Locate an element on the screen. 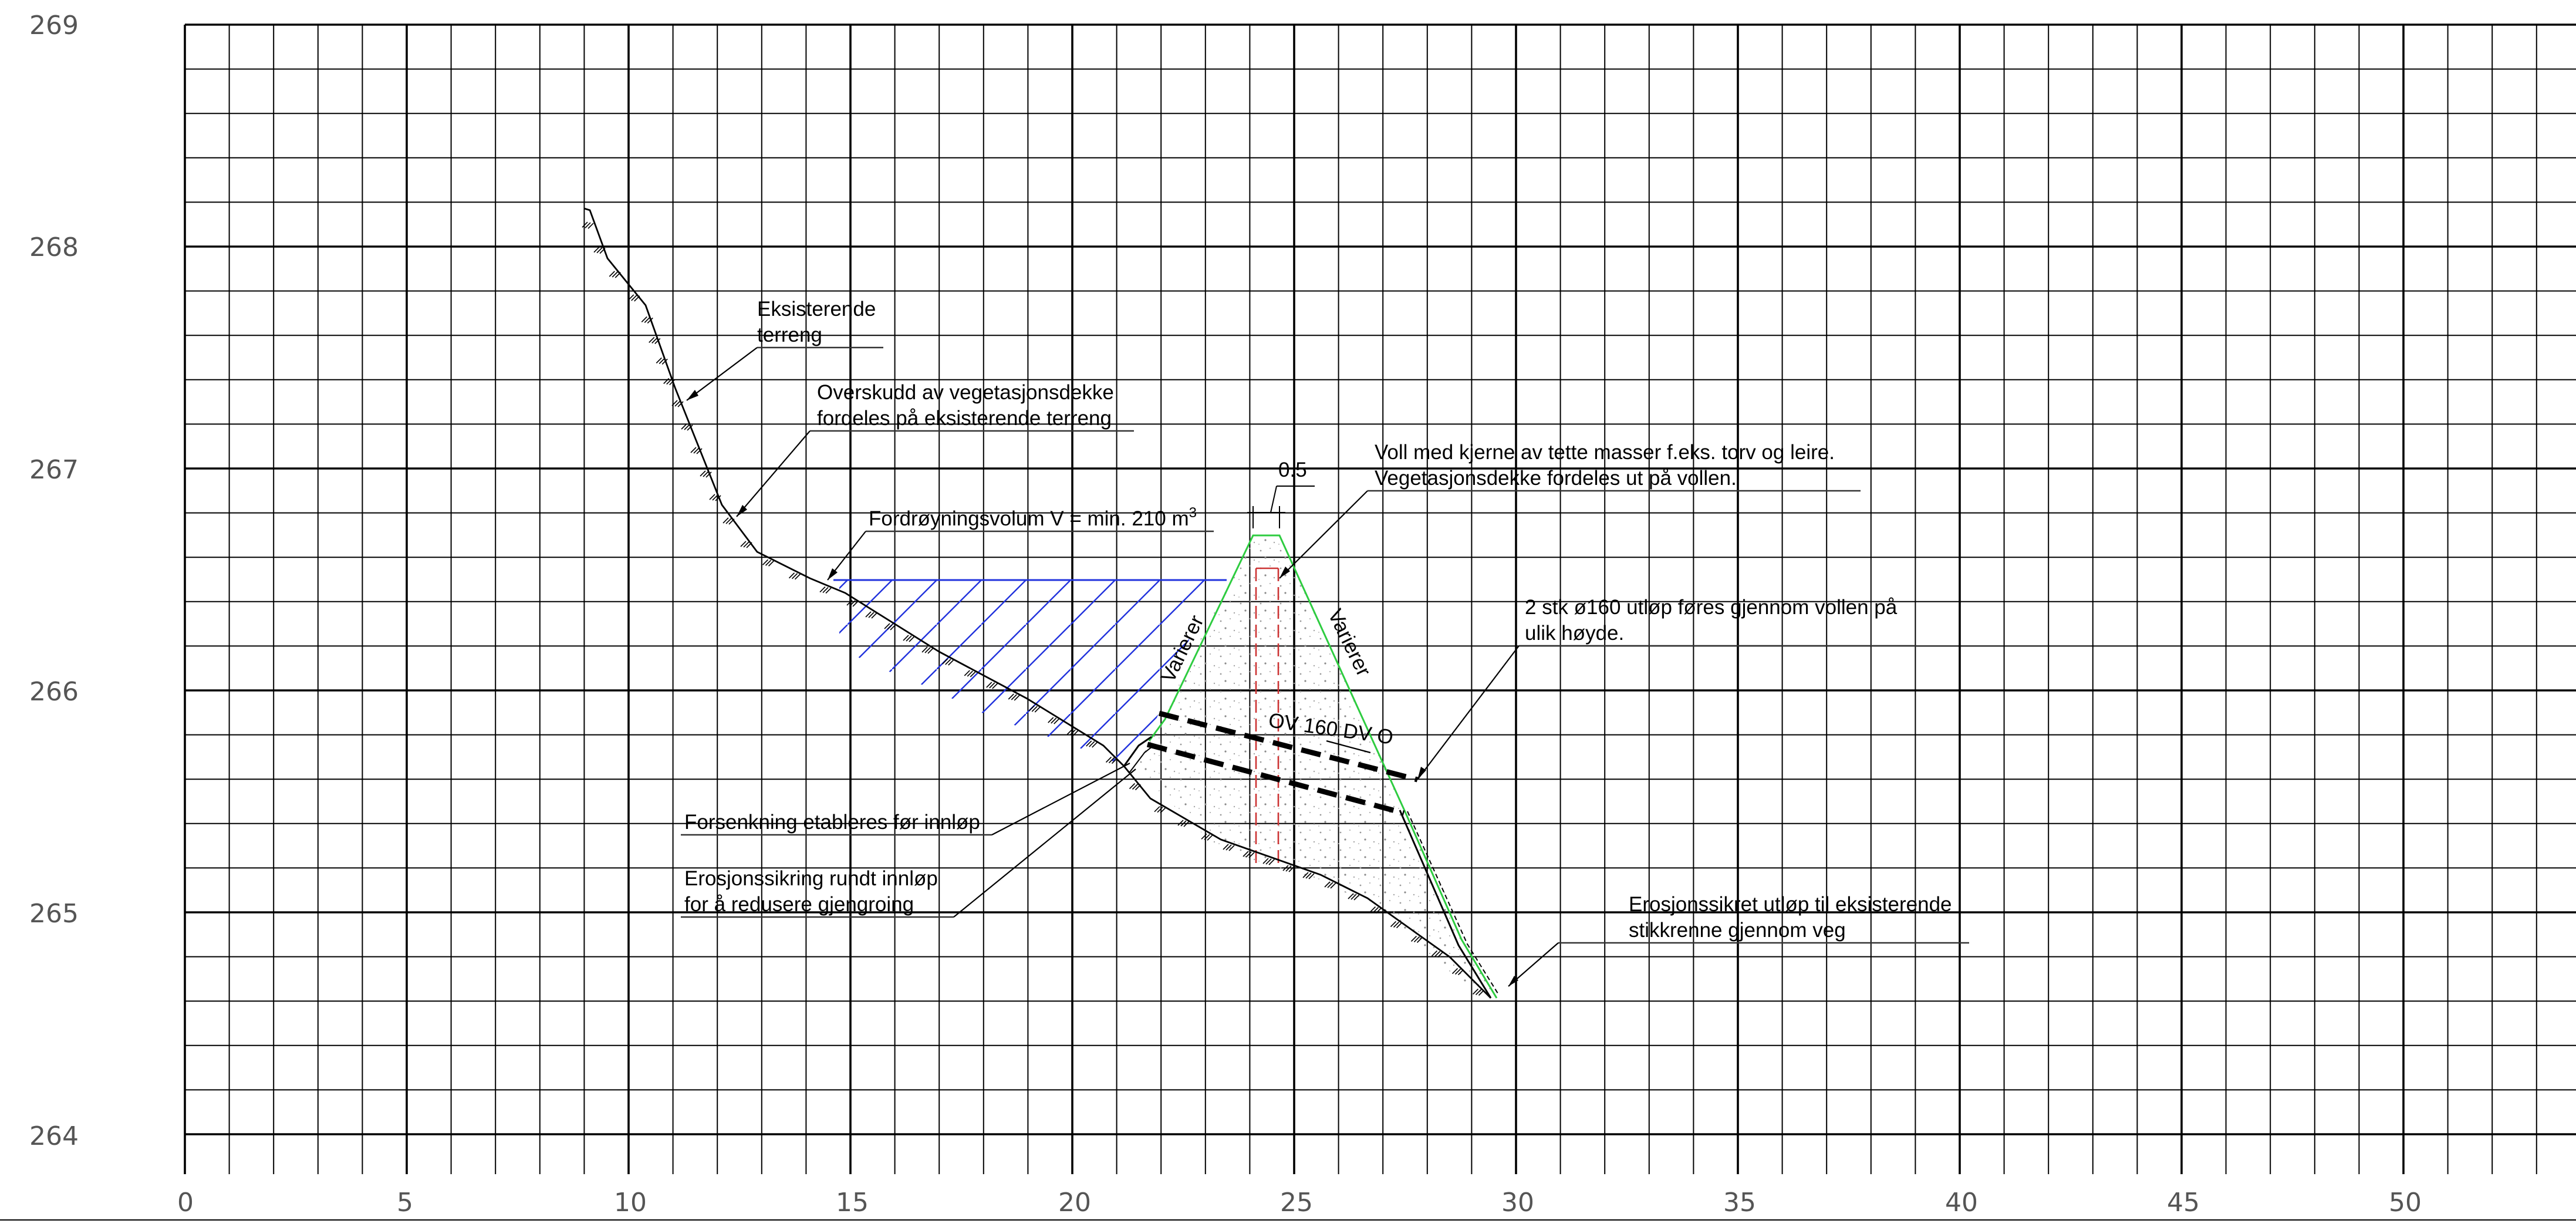 This screenshot has width=2576, height=1227. svg-text: Overskudd av vegetasjonsdekke is located at coordinates (966, 392).